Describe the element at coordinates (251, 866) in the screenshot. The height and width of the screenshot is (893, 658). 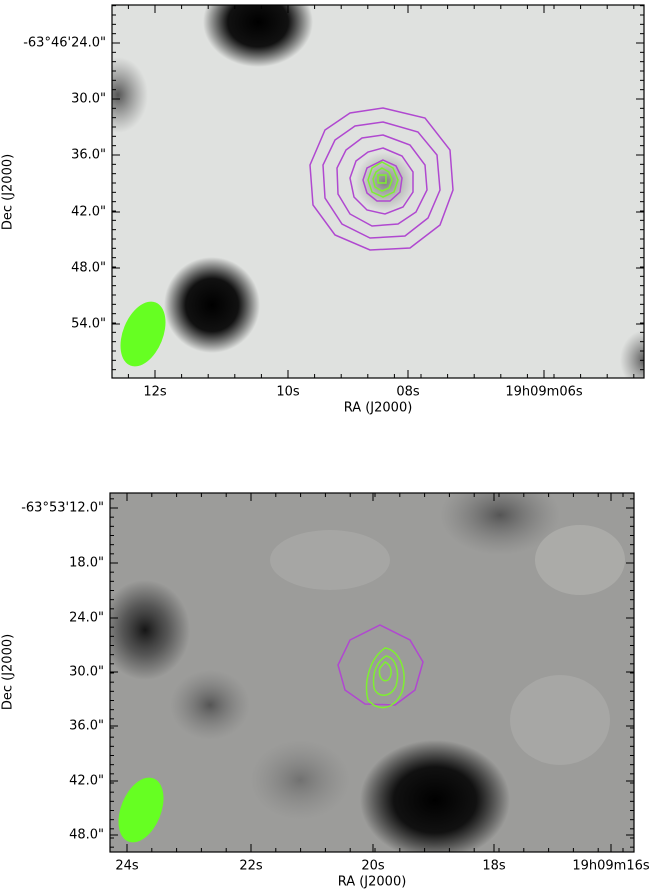
I see `x-tick-label: 22s` at that location.